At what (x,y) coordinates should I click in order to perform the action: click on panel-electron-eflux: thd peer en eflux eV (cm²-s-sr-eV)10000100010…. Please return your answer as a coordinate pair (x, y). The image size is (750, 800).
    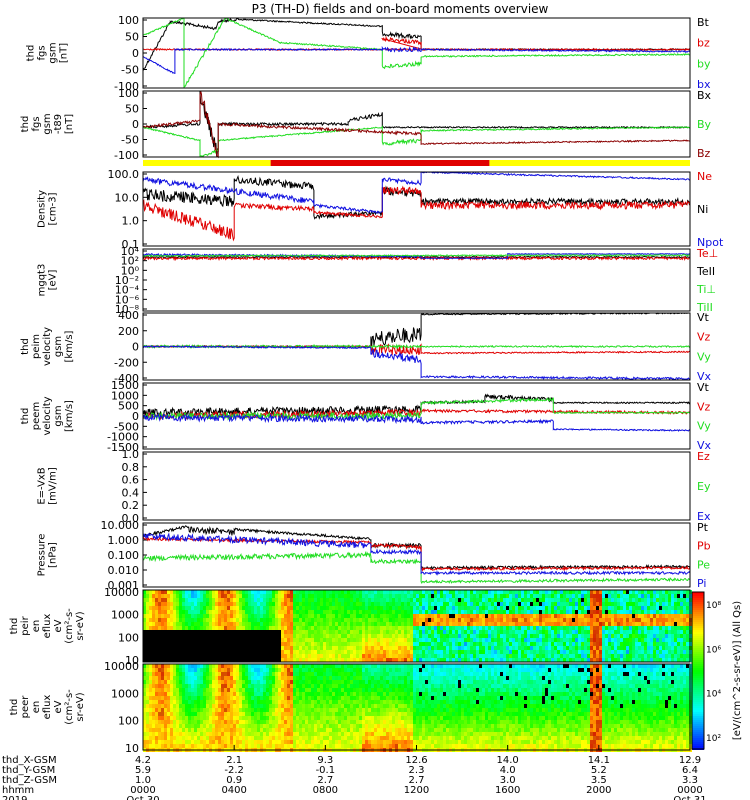
    Looking at the image, I should click on (350, 707).